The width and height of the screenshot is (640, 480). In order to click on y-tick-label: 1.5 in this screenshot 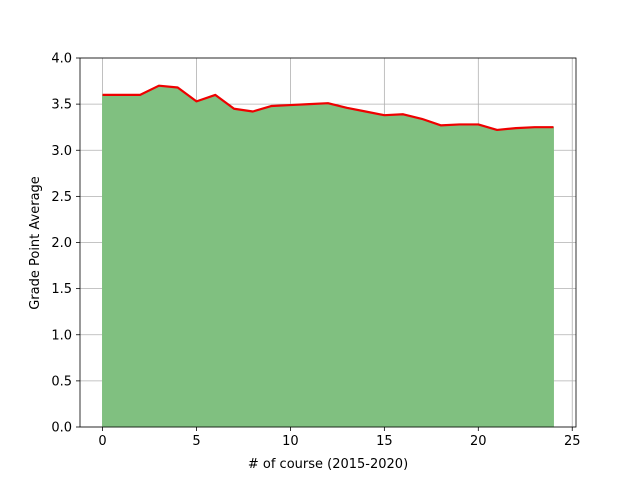, I will do `click(61, 289)`.